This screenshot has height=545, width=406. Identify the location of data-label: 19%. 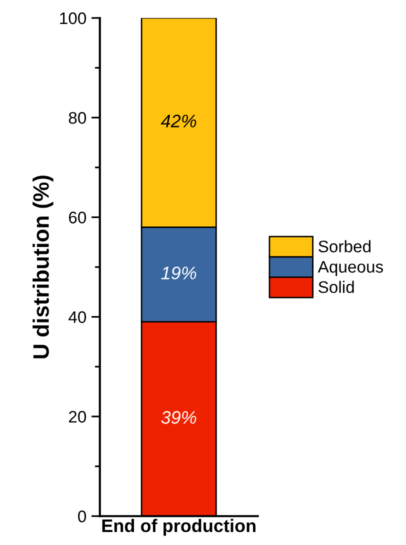
(178, 273).